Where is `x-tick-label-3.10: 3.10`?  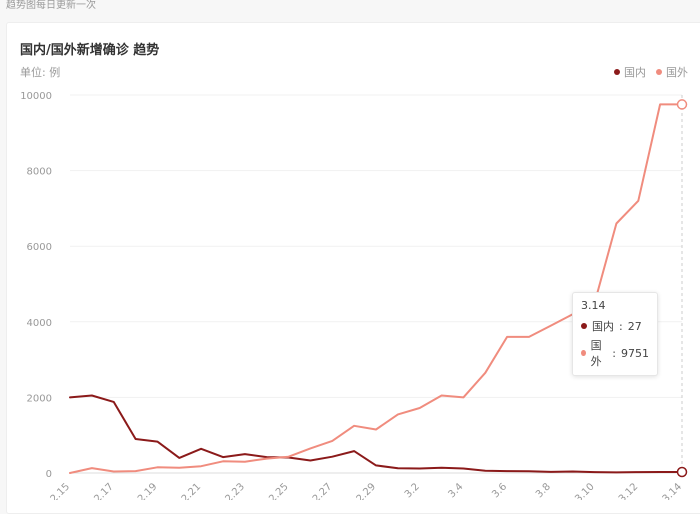 x-tick-label-3.10: 3.10 is located at coordinates (585, 490).